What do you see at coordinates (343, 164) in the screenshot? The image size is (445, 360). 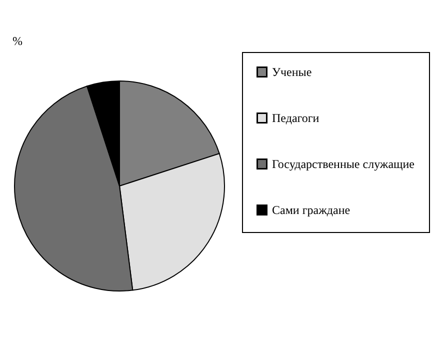 I see `legend-label: Государственные служащие` at bounding box center [343, 164].